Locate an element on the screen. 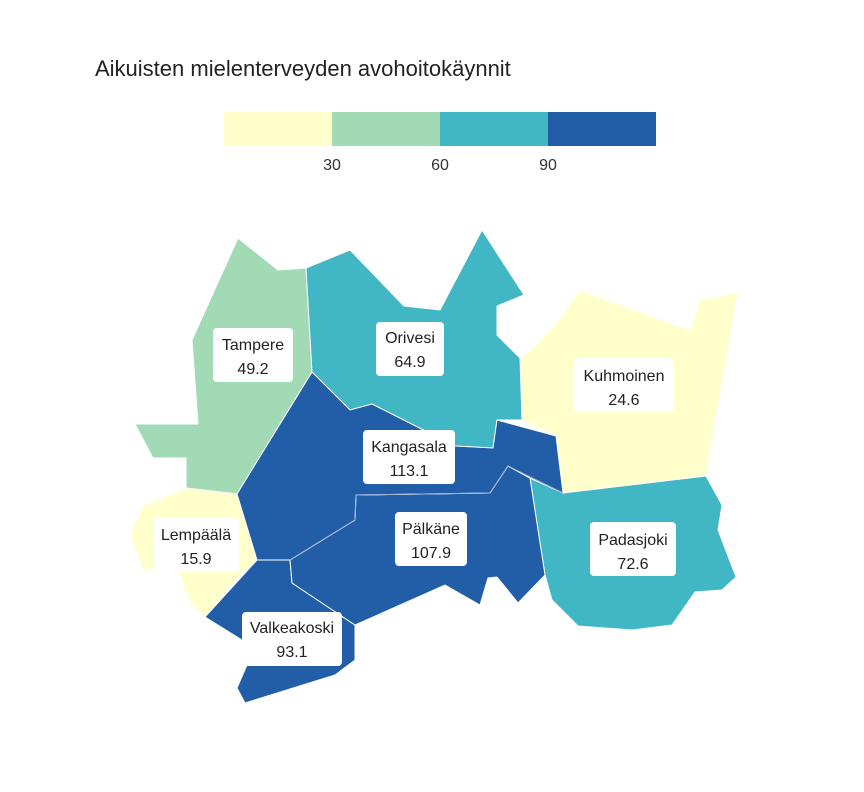  border-kangasala-palkane is located at coordinates (426, 513).